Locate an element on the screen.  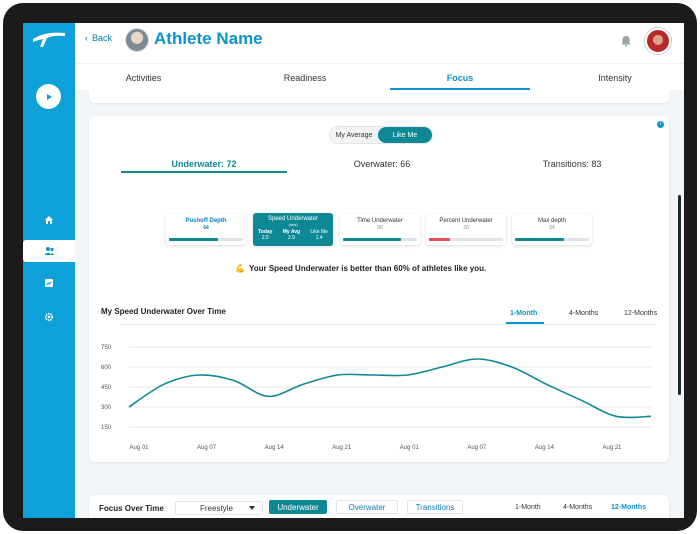
focus-over-time-title: Focus Over Time is located at coordinates (131, 508).